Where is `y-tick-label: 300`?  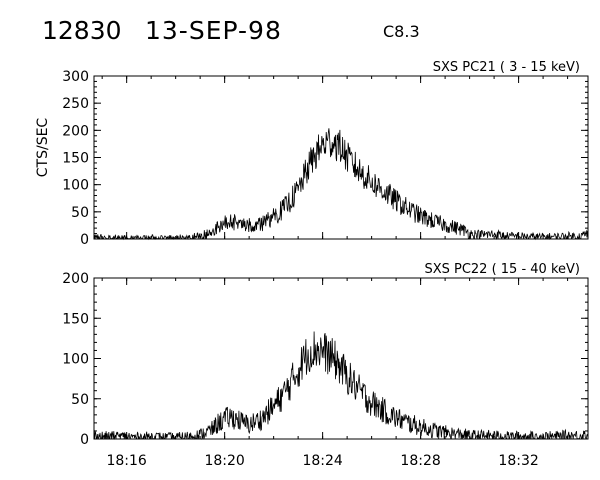
y-tick-label: 300 is located at coordinates (75, 77).